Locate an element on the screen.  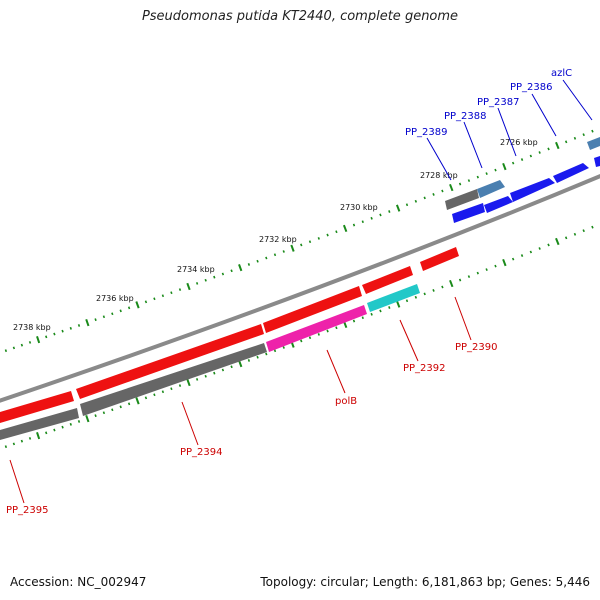
gene-label-PP_2386: PP_2386 is located at coordinates (531, 87).